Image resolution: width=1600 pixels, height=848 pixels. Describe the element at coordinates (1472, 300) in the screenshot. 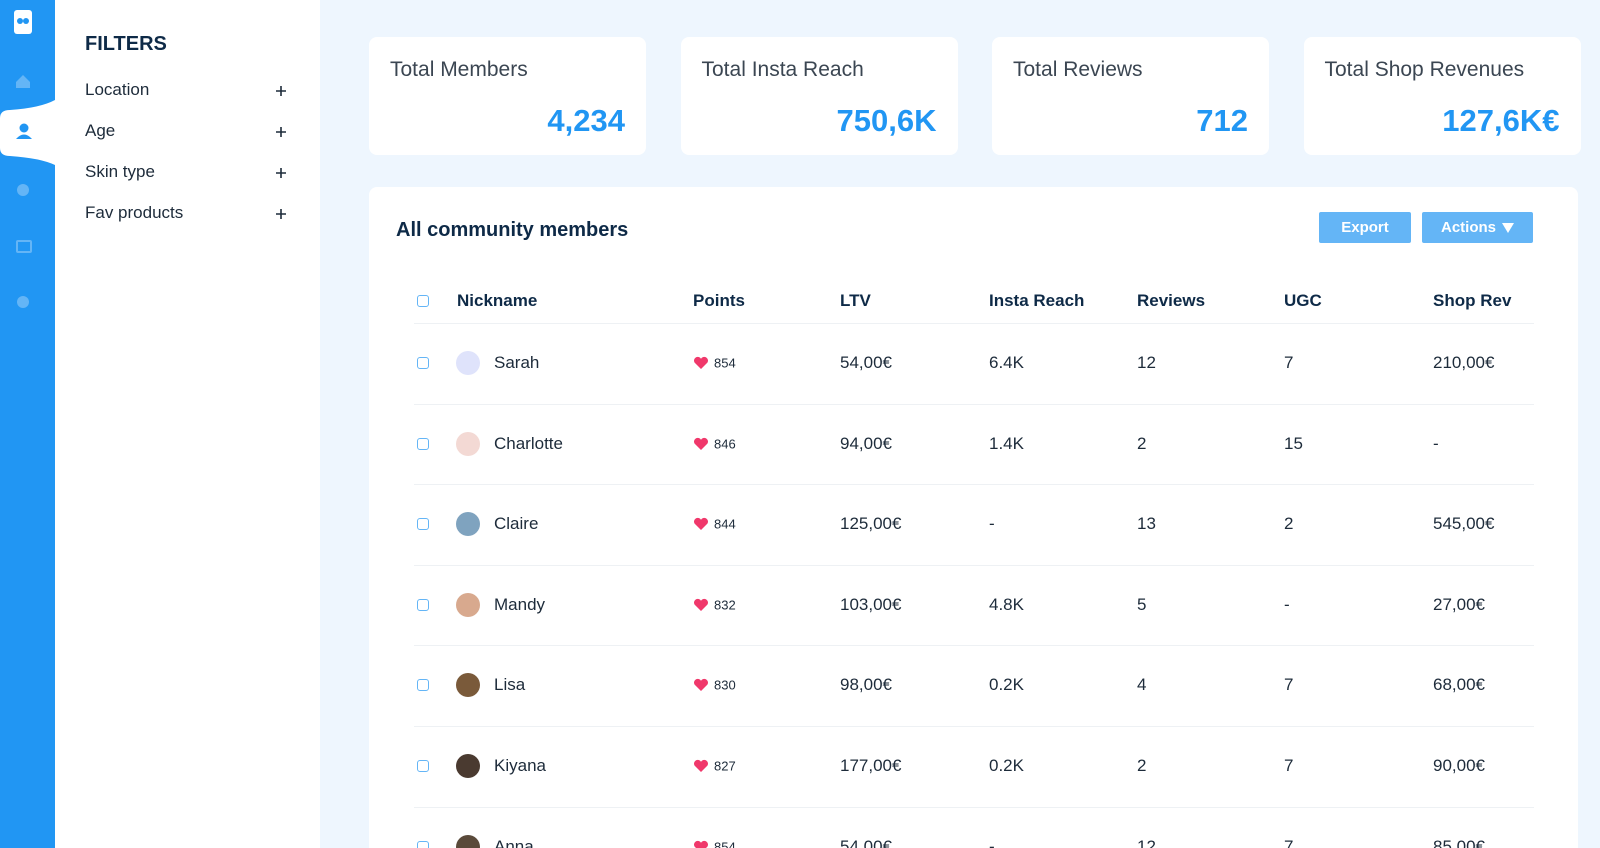

I see `column-header: Shop Rev` at that location.